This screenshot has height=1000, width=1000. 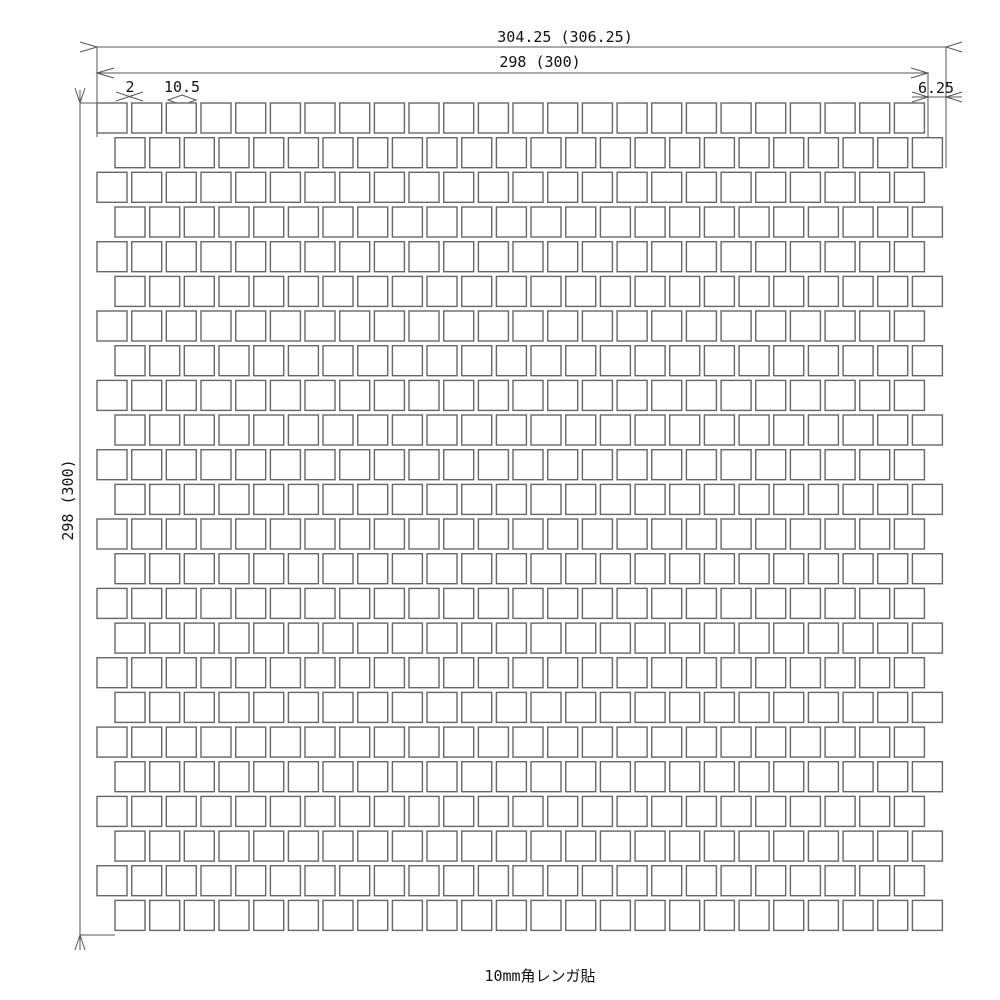 What do you see at coordinates (936, 88) in the screenshot?
I see `offset-label: 6.25` at bounding box center [936, 88].